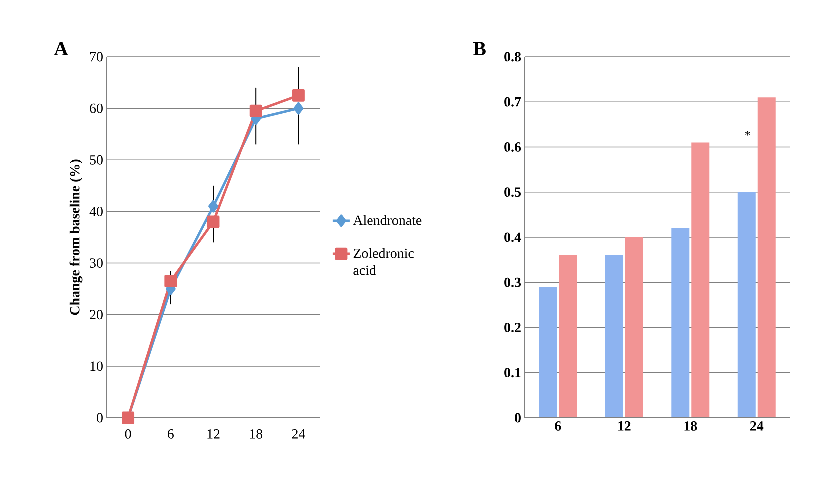 The width and height of the screenshot is (823, 491). I want to click on y-tick-label: 0.5, so click(512, 193).